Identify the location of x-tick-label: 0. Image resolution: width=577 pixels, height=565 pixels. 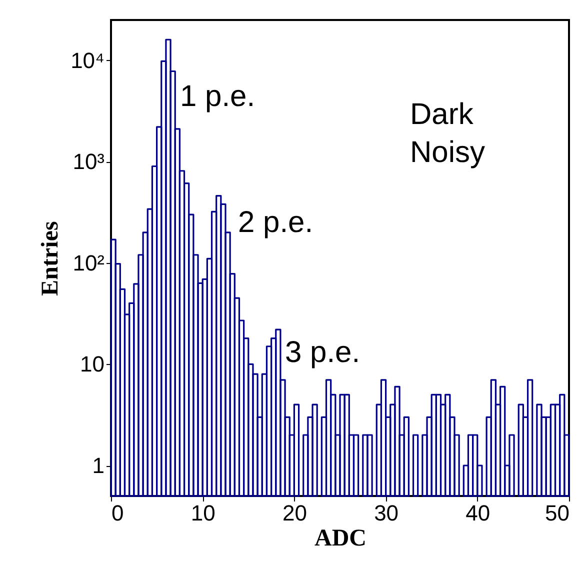
(118, 513).